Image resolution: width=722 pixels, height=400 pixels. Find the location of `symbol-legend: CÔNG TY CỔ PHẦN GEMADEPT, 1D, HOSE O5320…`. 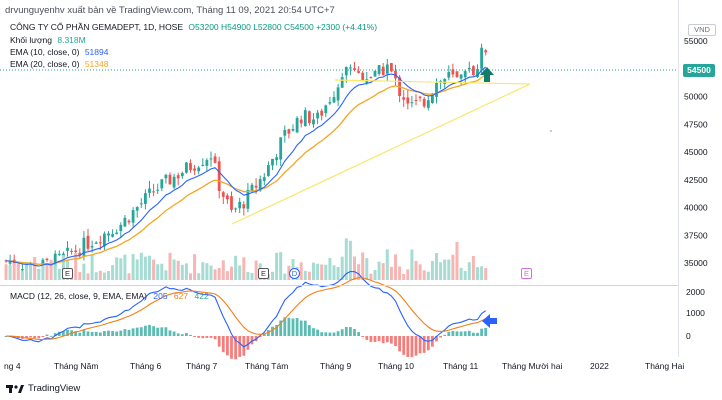

symbol-legend: CÔNG TY CỔ PHẦN GEMADEPT, 1D, HOSE O5320… is located at coordinates (193, 27).